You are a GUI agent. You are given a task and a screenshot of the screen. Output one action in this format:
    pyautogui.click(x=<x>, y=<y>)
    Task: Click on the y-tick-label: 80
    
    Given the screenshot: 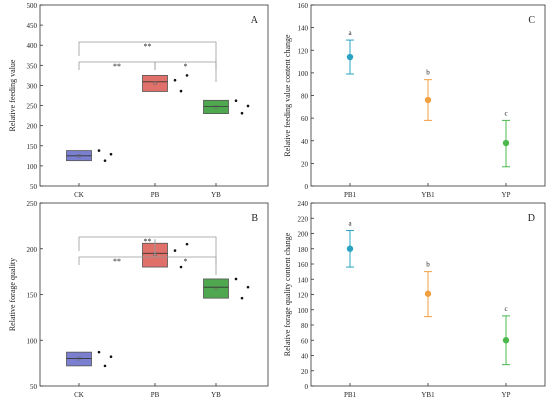 What is the action you would take?
    pyautogui.click(x=305, y=326)
    